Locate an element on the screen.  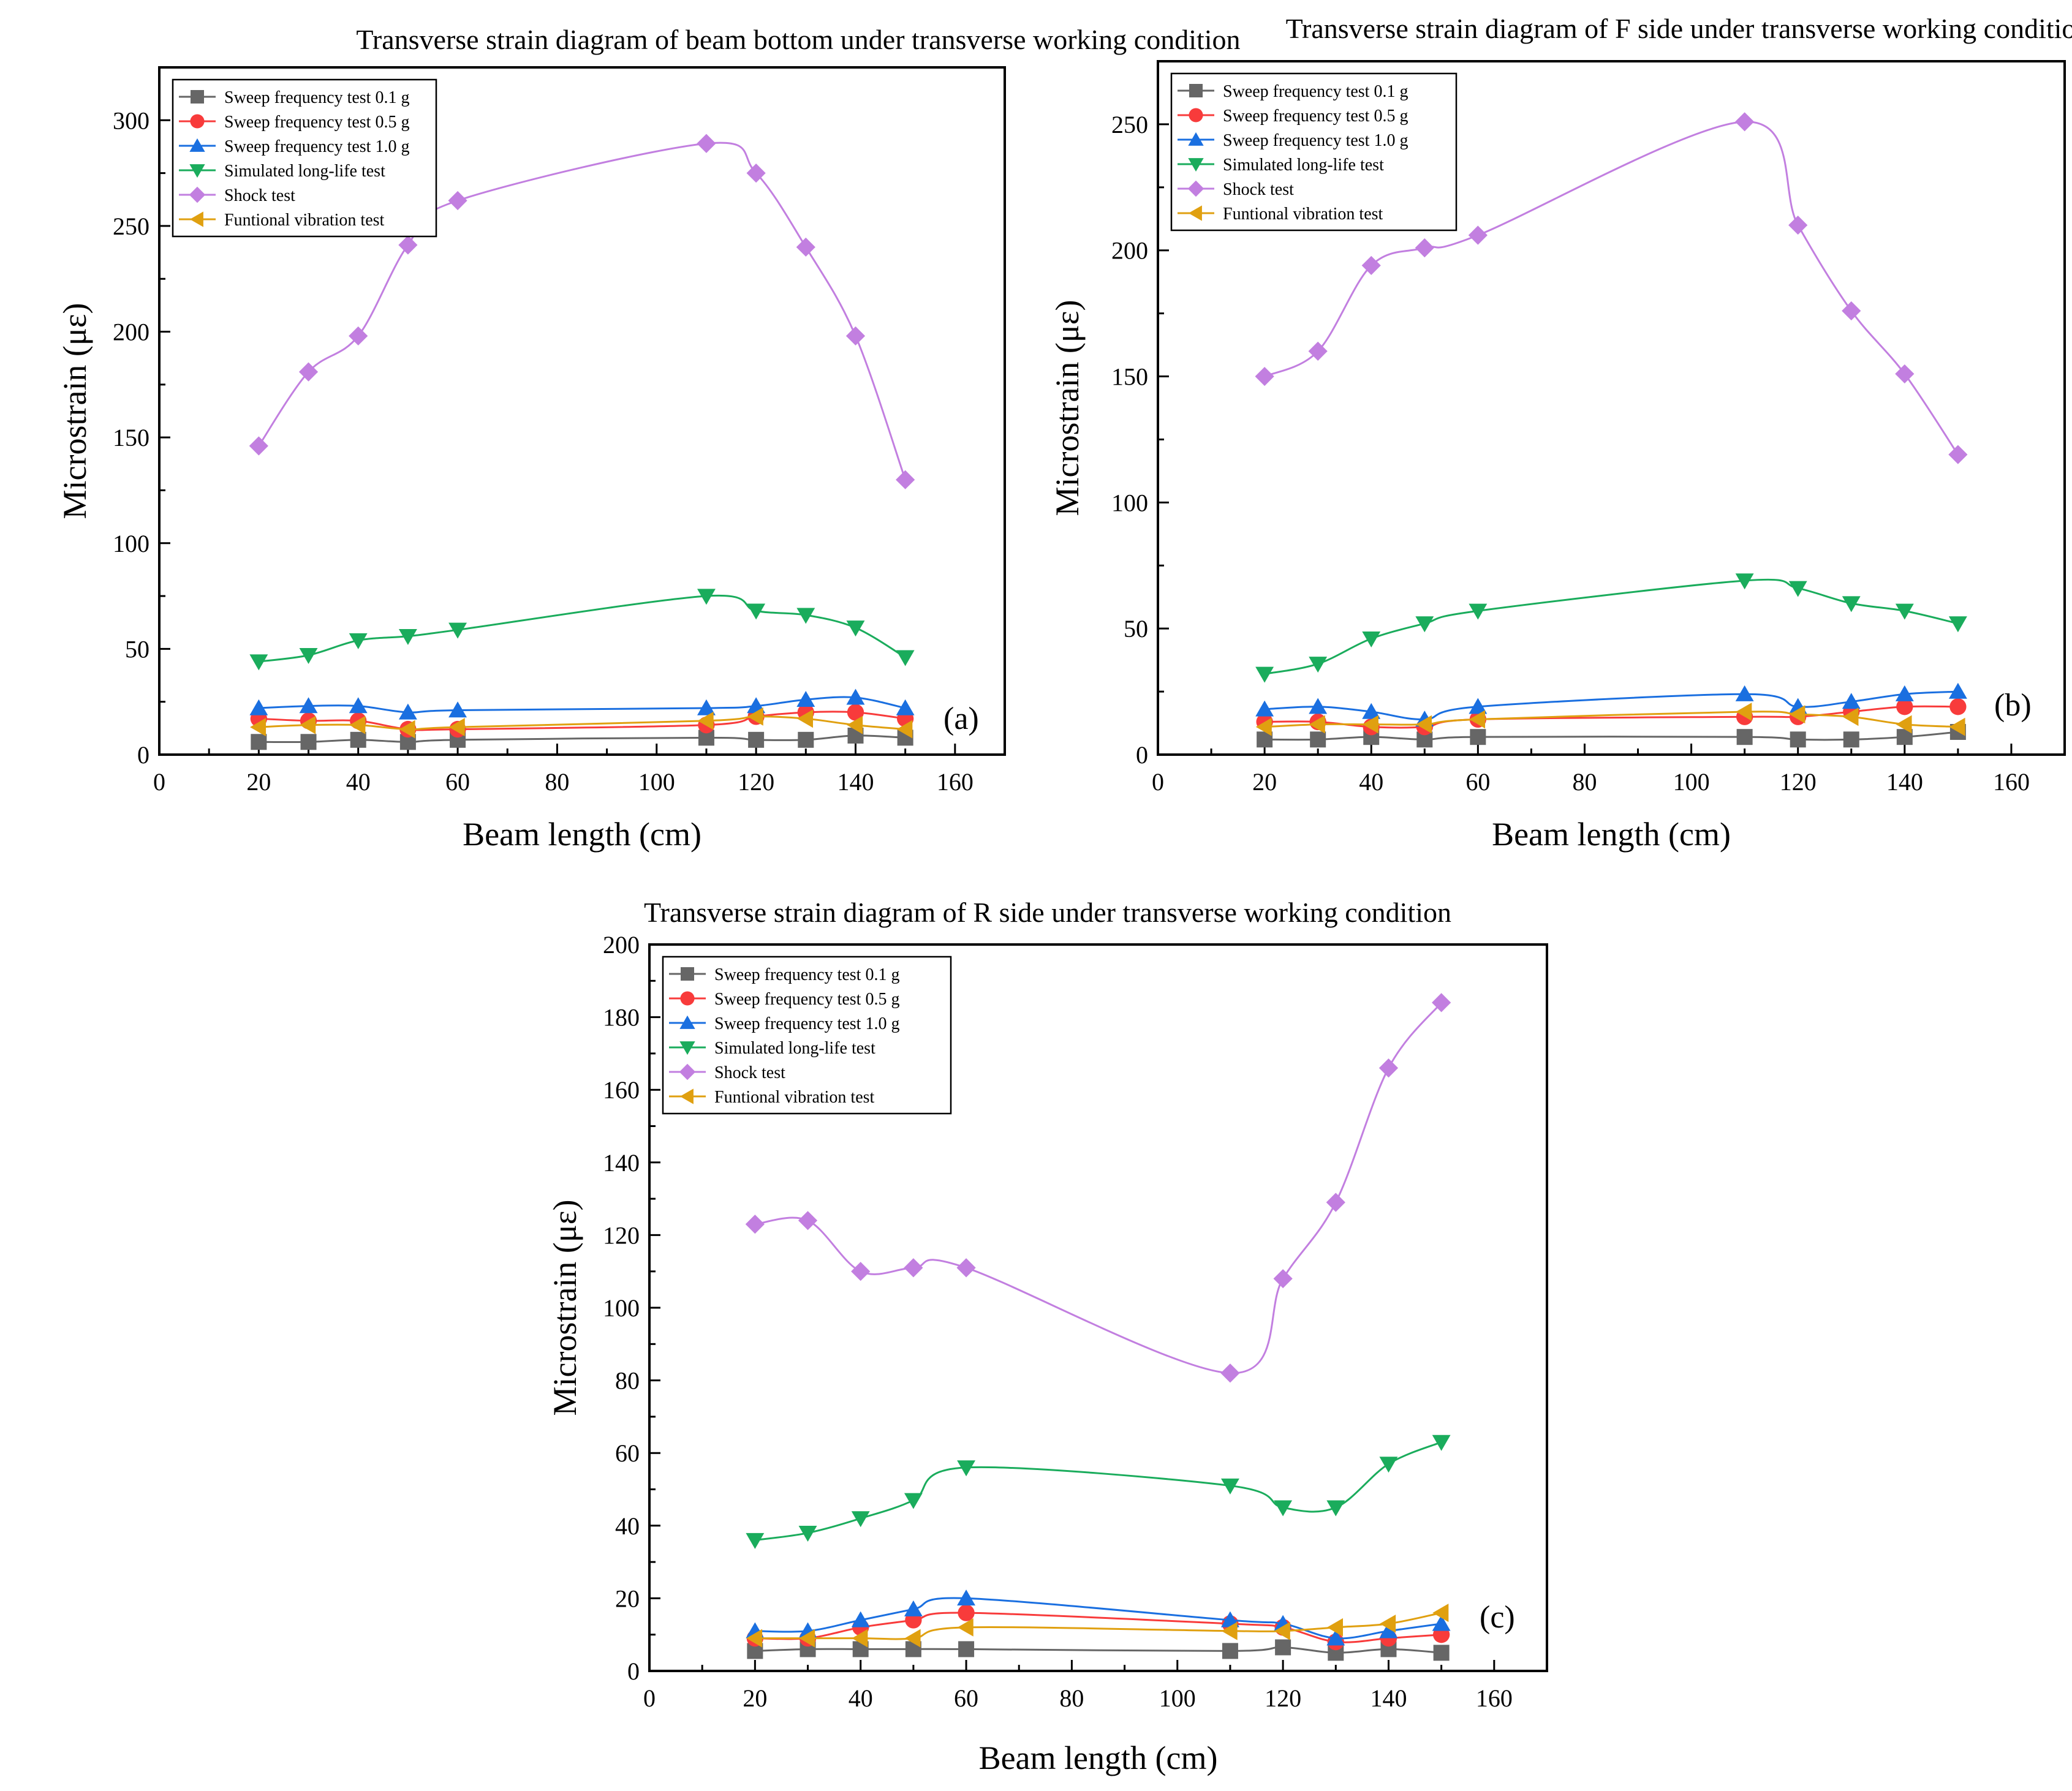
y-axis-label: Microstrain (με) is located at coordinates (1067, 408).